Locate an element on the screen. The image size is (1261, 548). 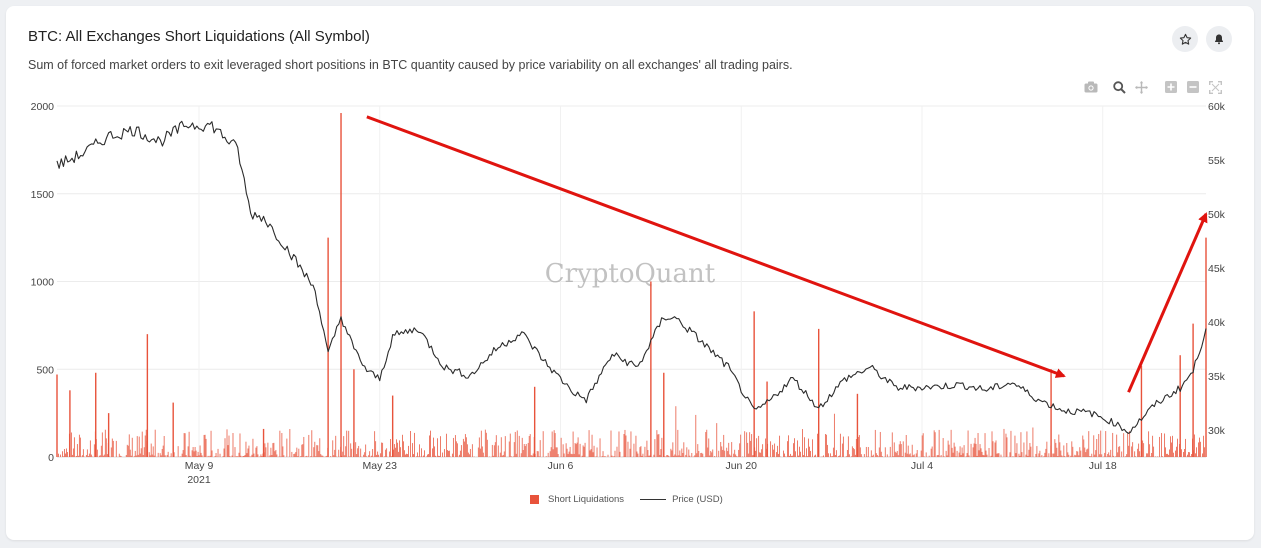
zoom-in-icon is located at coordinates (1171, 87).